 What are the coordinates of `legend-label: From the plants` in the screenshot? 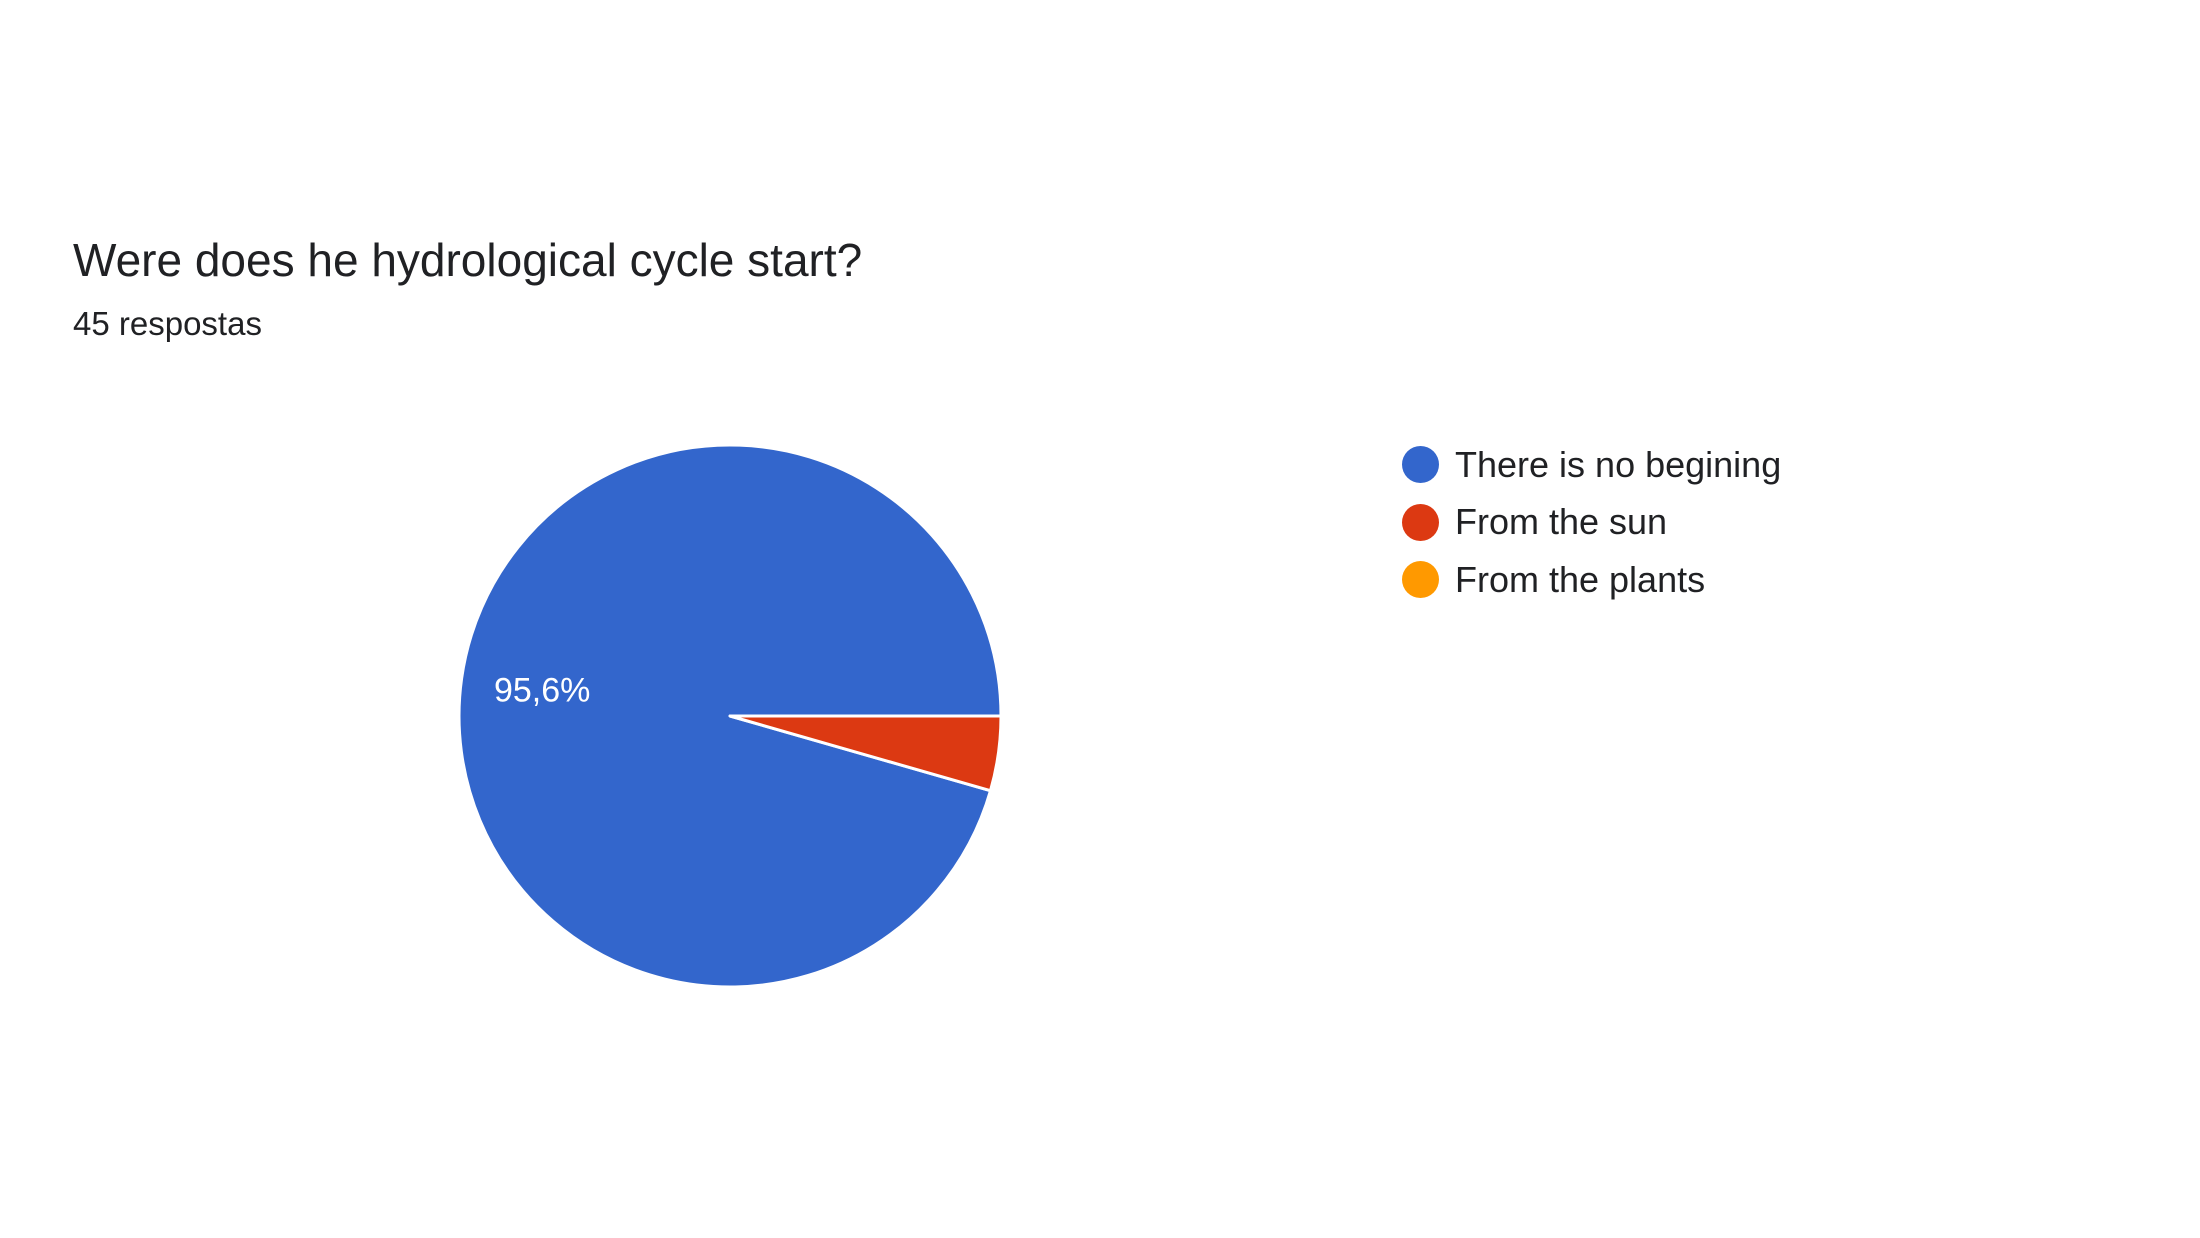 It's located at (1580, 579).